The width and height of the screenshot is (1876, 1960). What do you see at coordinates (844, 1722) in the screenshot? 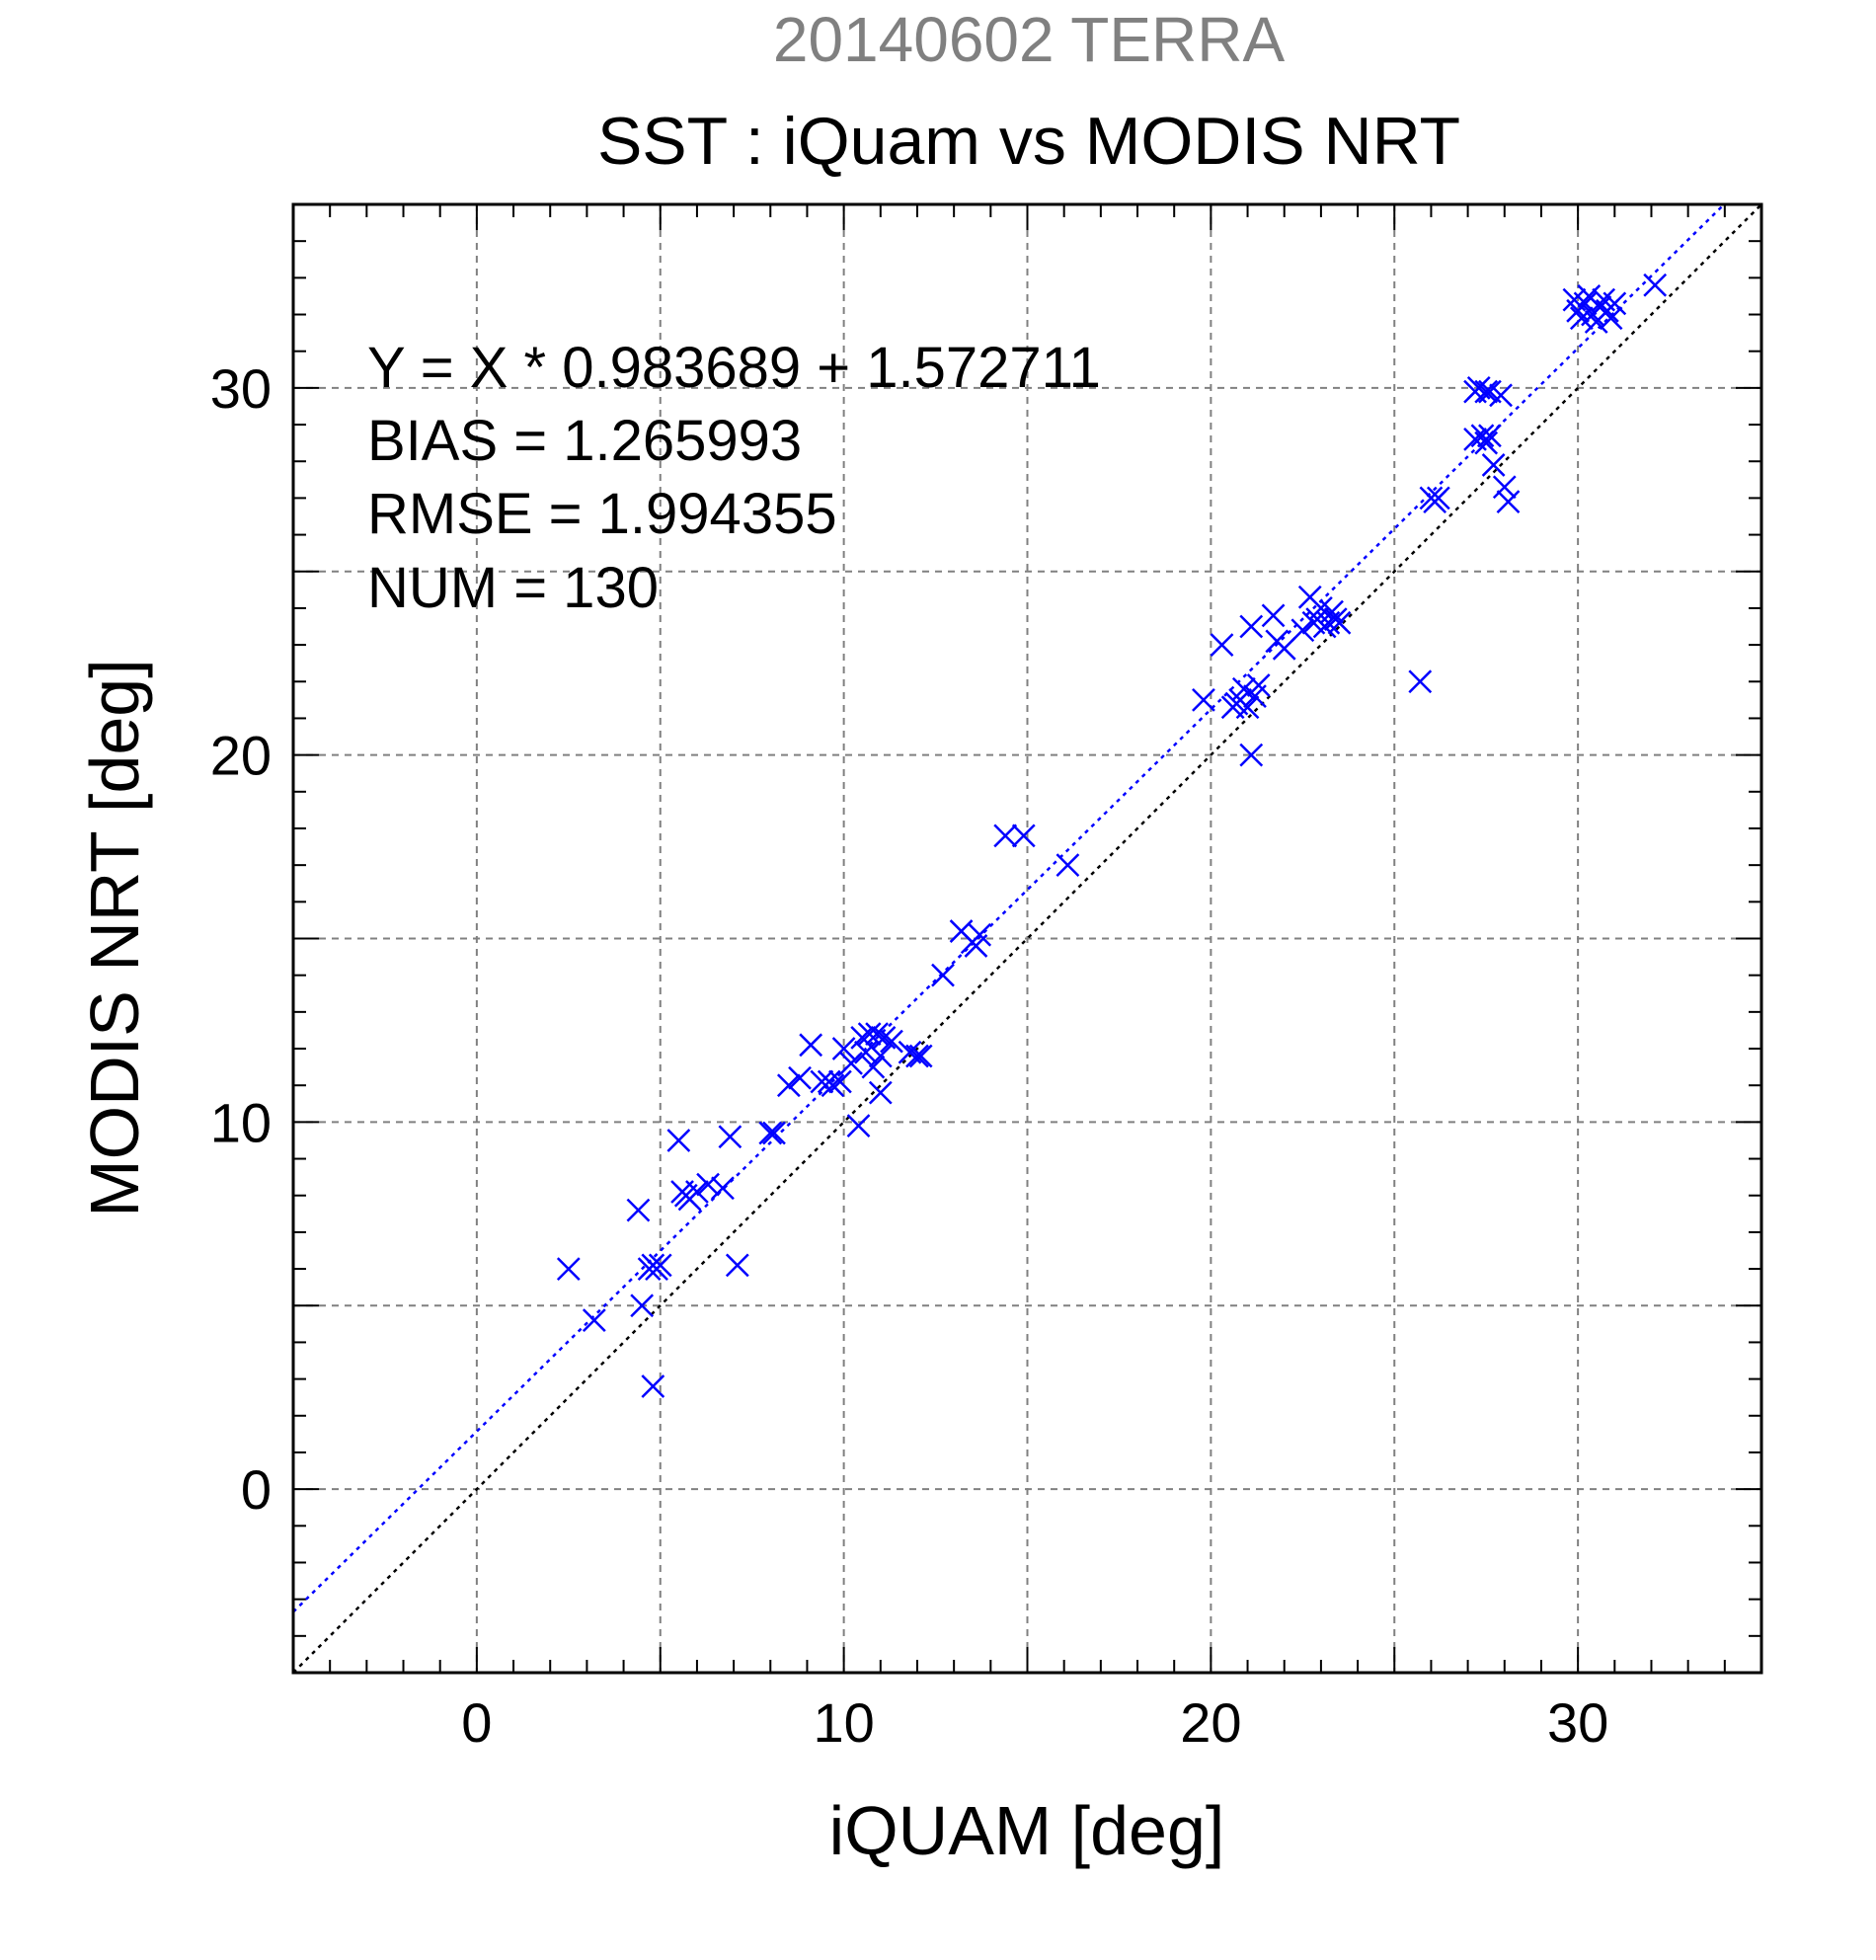
I see `x-tick-label: 10` at bounding box center [844, 1722].